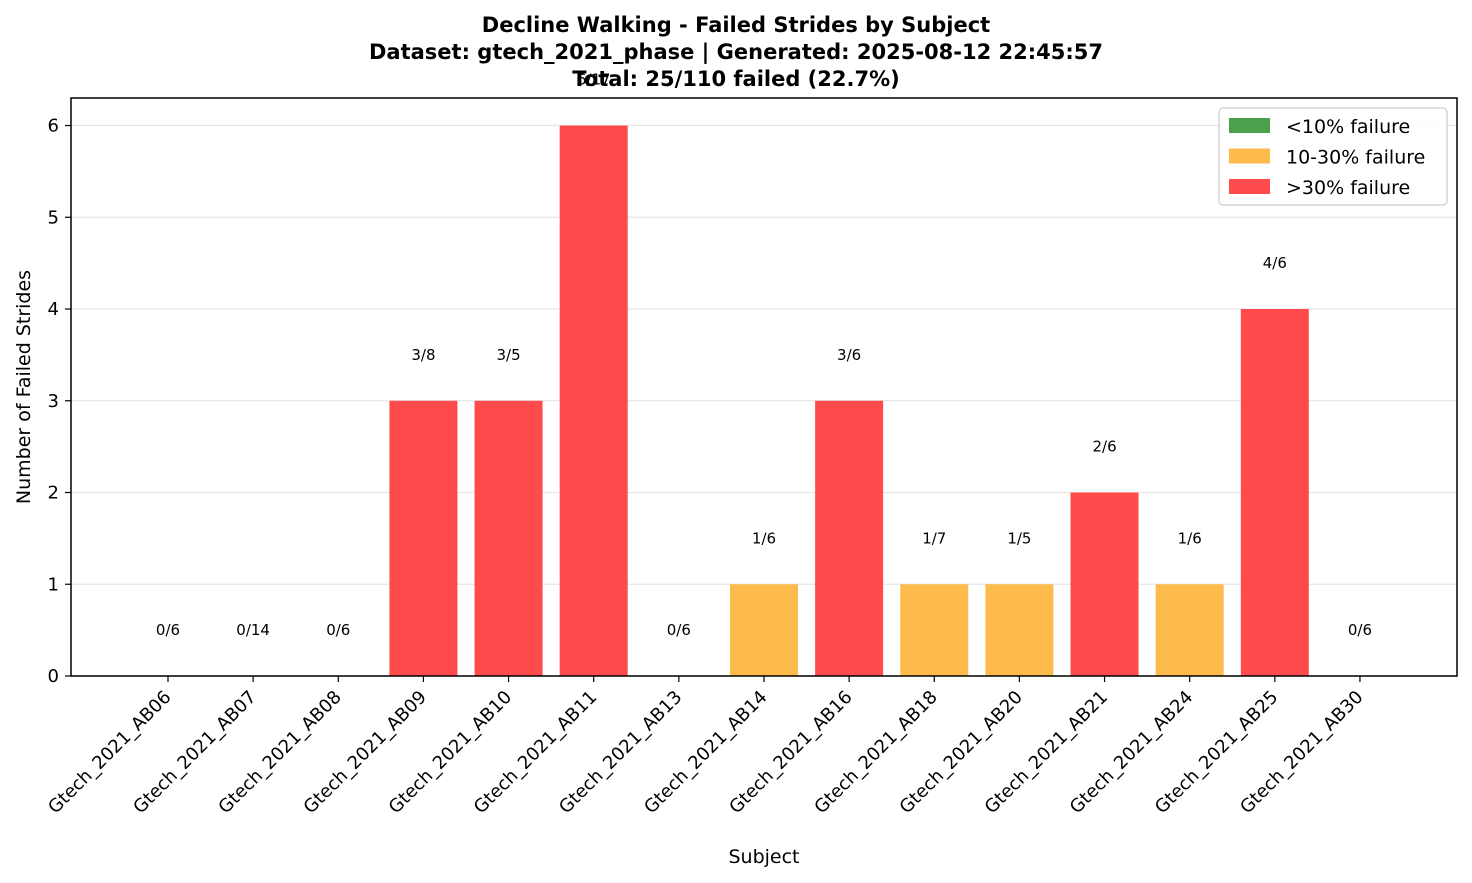 The height and width of the screenshot is (883, 1472). I want to click on bar-label-3: 3/8, so click(423, 355).